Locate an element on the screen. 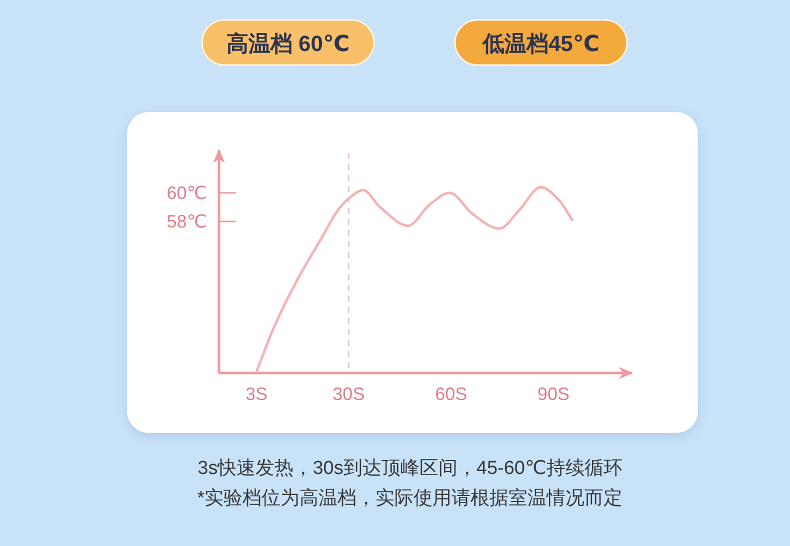 The image size is (790, 546). x-tick-label: 3S is located at coordinates (257, 394).